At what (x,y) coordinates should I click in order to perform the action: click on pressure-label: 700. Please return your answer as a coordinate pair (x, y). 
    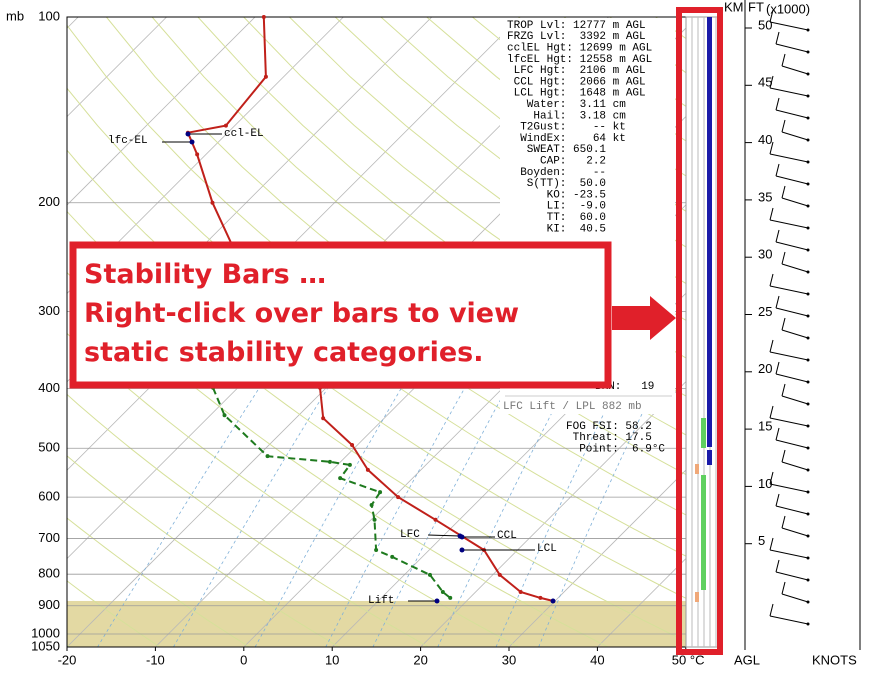
    Looking at the image, I should click on (49, 537).